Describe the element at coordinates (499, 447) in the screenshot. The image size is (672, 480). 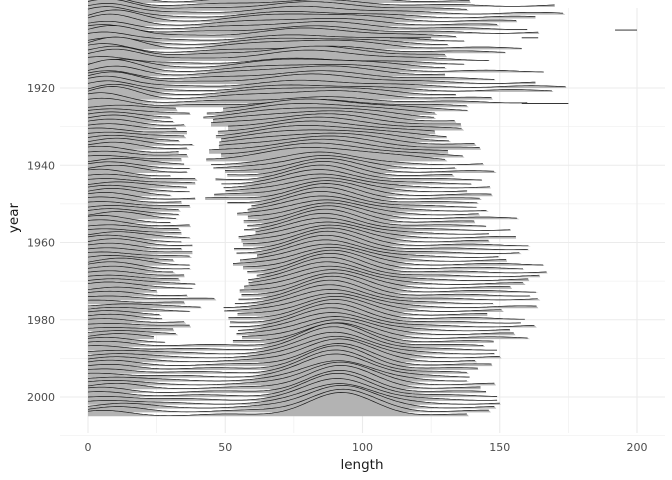
I see `x-tick-label: 150` at that location.